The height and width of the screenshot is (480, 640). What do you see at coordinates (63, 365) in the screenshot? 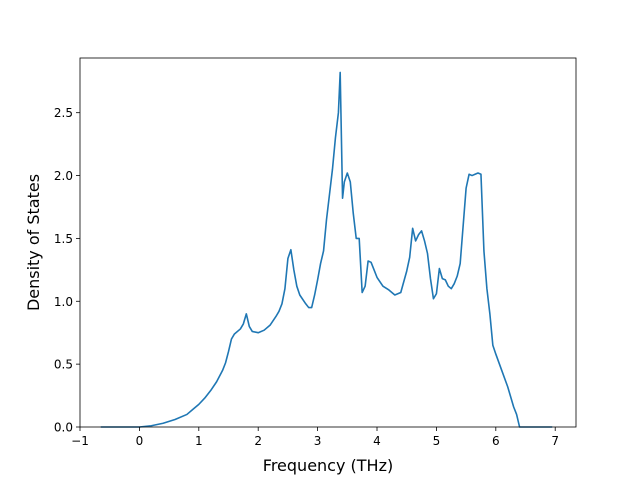
I see `y-tick-label: 0.5` at bounding box center [63, 365].